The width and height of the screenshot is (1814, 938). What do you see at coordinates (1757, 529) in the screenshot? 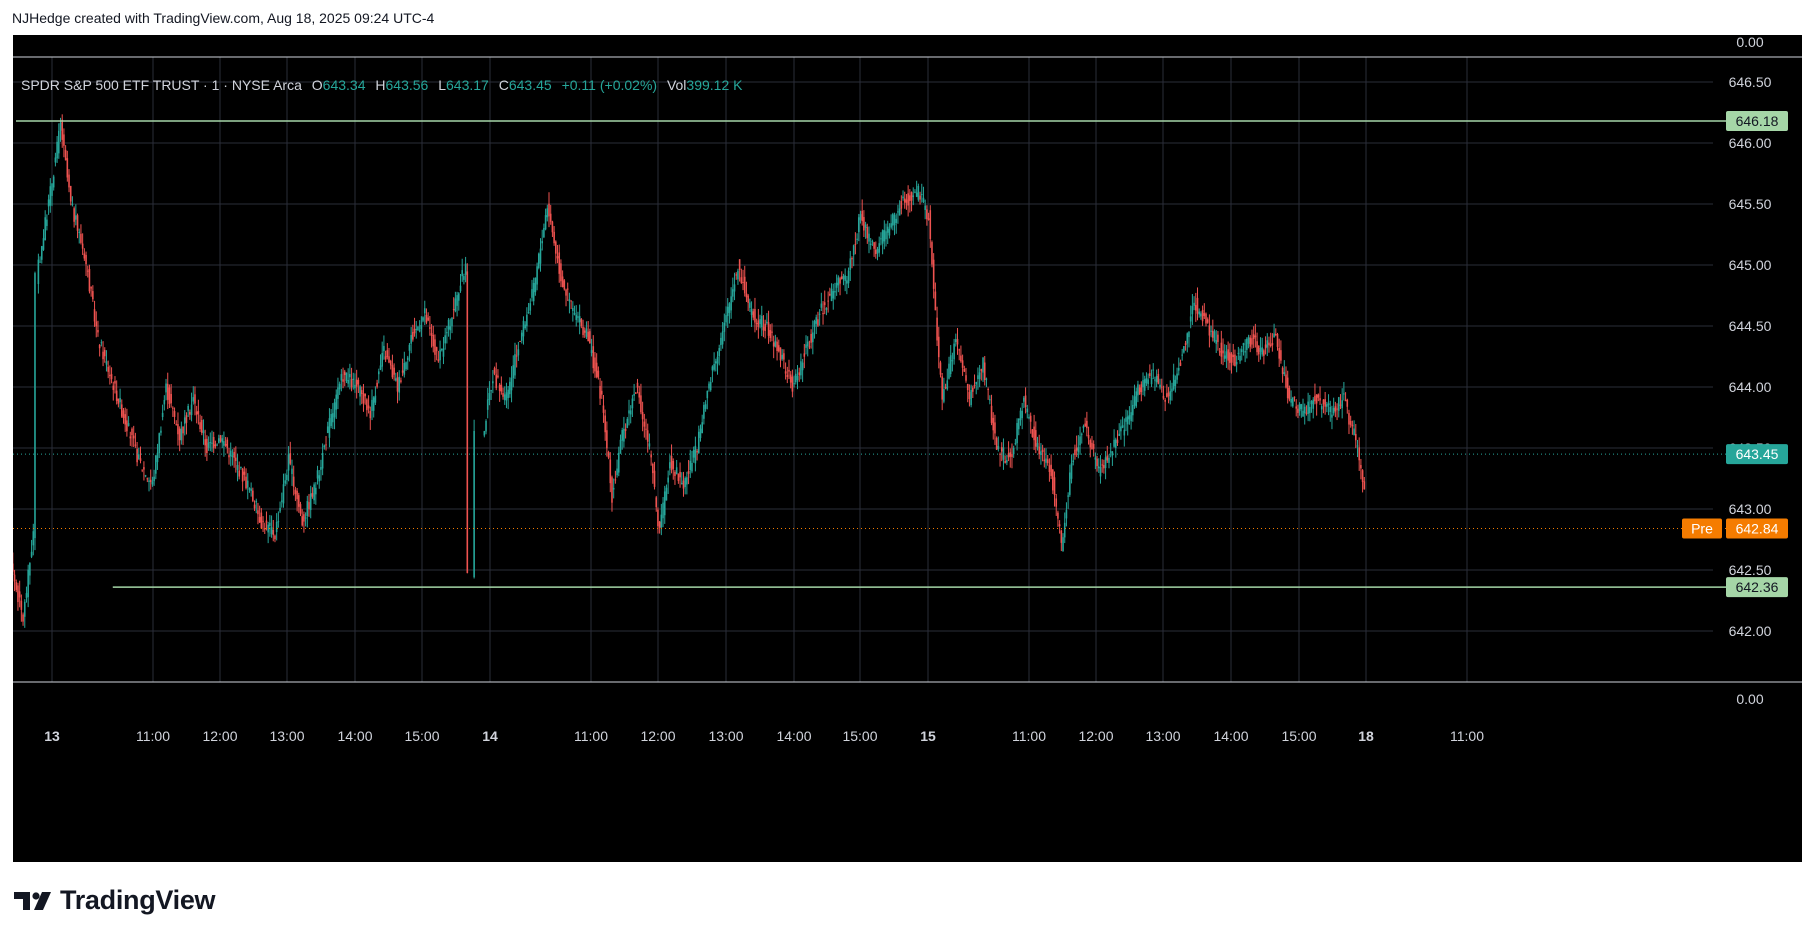
I see `premarket-price-line-label: 642.84` at bounding box center [1757, 529].